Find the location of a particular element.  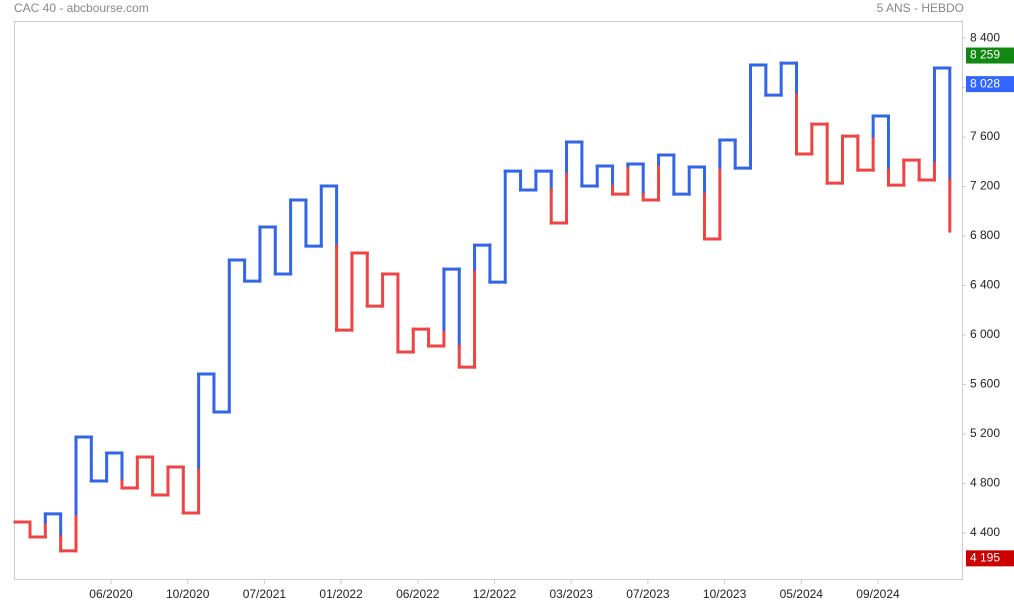

chart-title: CAC 40 - abcbourse.com is located at coordinates (81, 8).